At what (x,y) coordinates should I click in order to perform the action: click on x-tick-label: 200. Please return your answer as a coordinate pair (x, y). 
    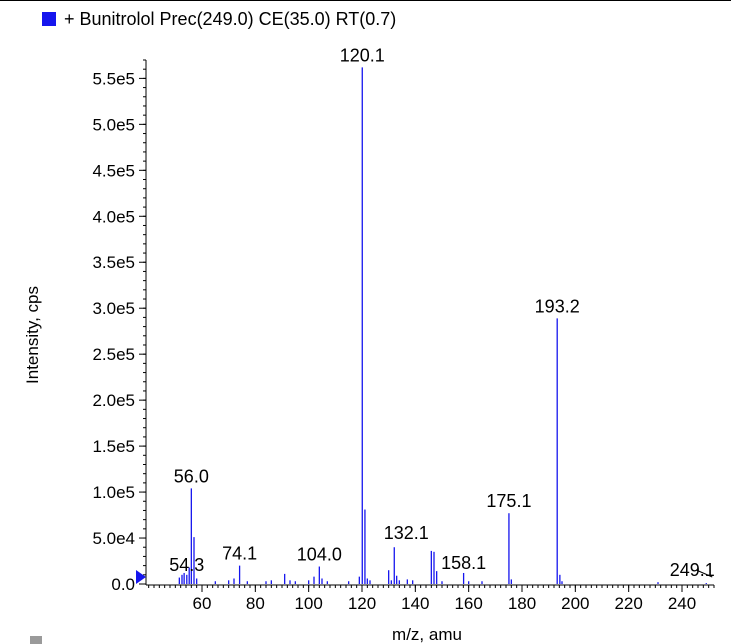
    Looking at the image, I should click on (575, 603).